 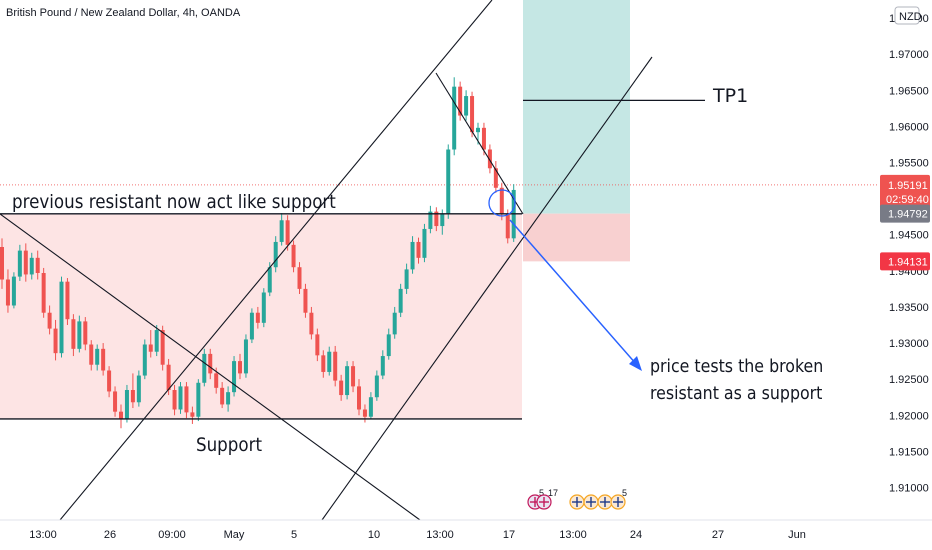 I want to click on price-tick-label: 1.93000, so click(x=909, y=344).